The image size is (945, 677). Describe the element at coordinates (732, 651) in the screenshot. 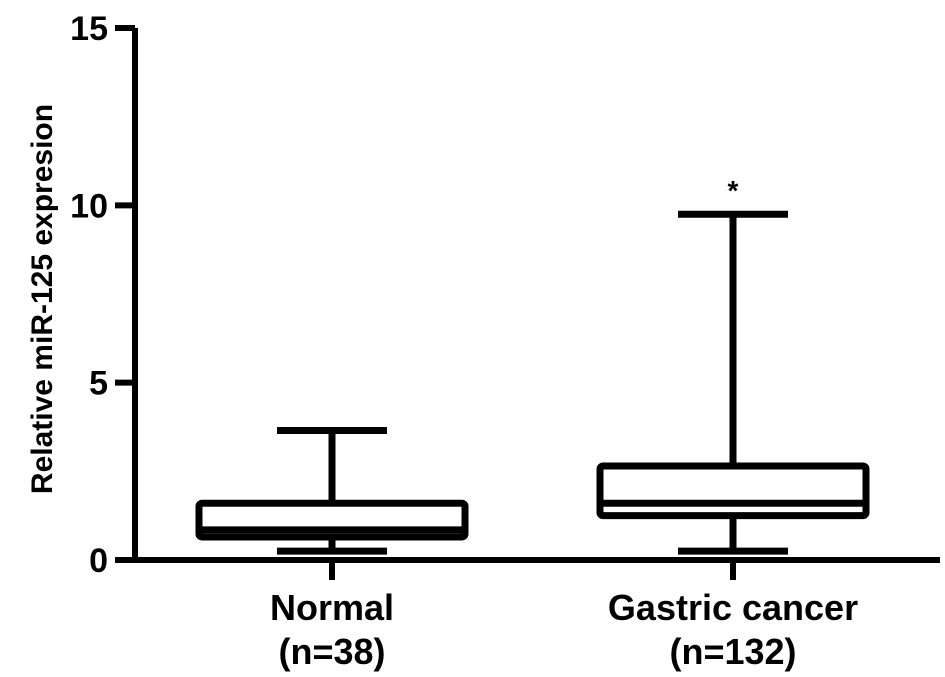

I see `category-sample-size: (n=132)` at that location.